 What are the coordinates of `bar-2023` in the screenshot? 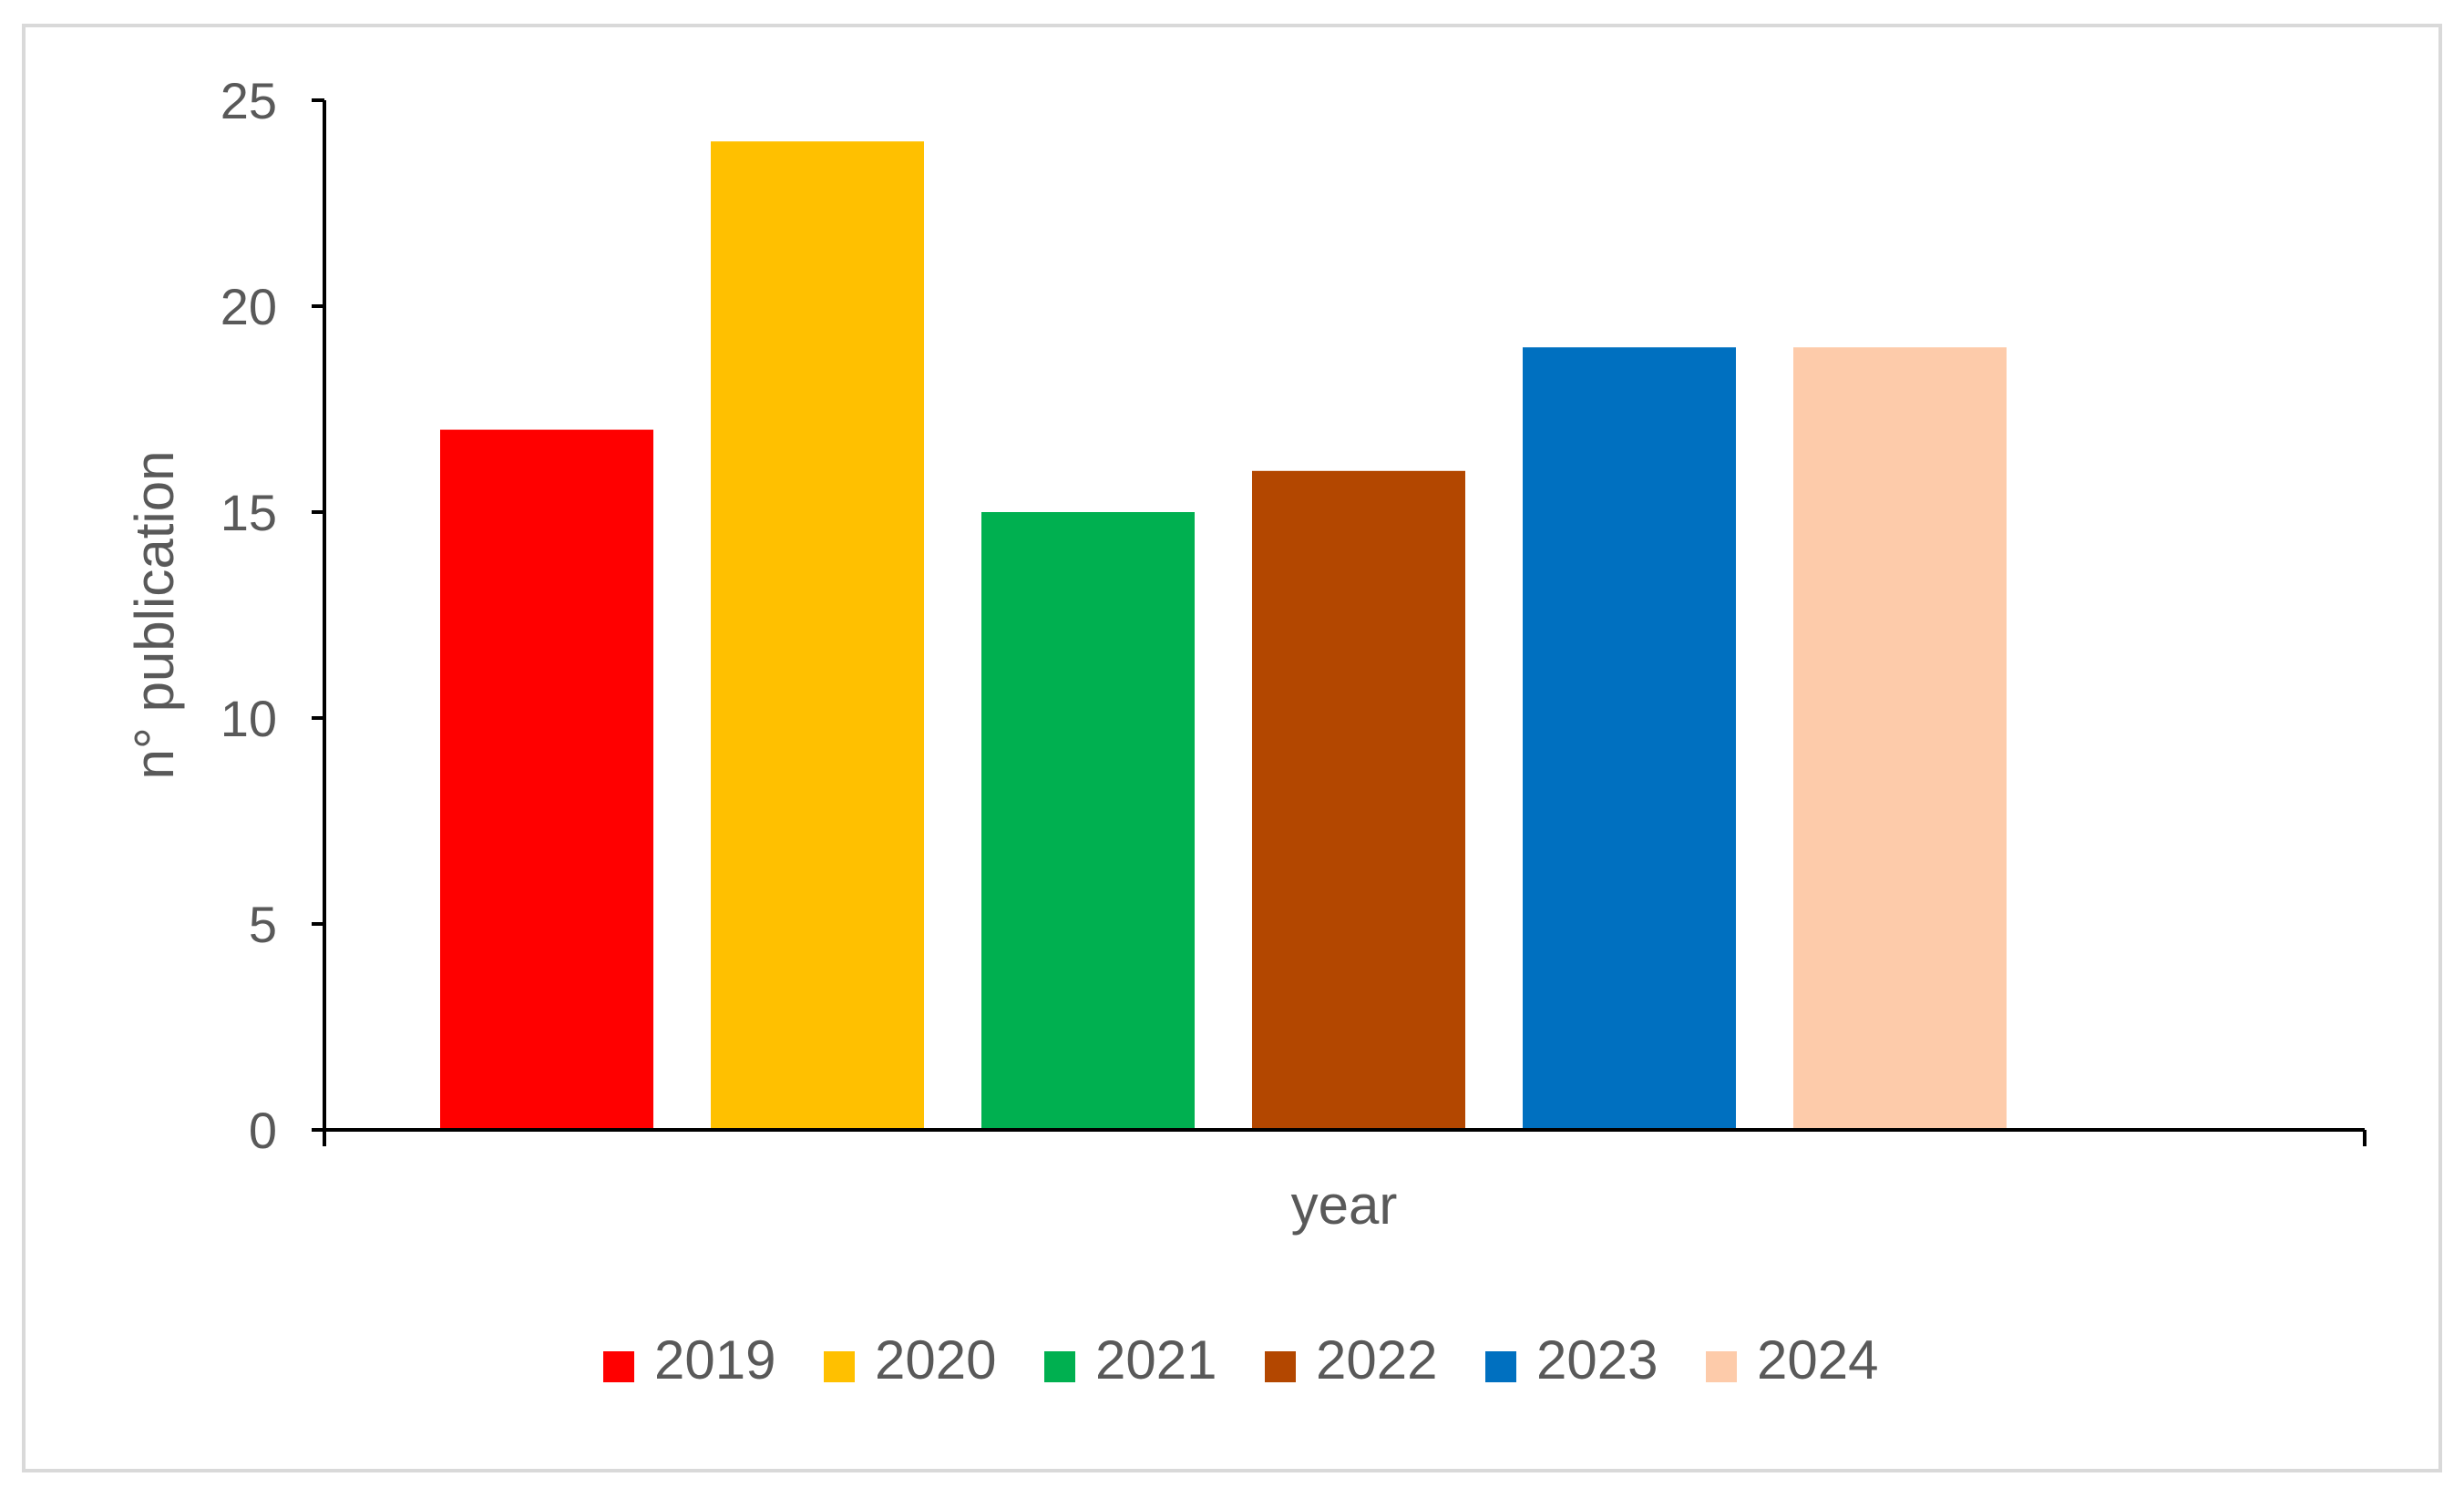 It's located at (1629, 739).